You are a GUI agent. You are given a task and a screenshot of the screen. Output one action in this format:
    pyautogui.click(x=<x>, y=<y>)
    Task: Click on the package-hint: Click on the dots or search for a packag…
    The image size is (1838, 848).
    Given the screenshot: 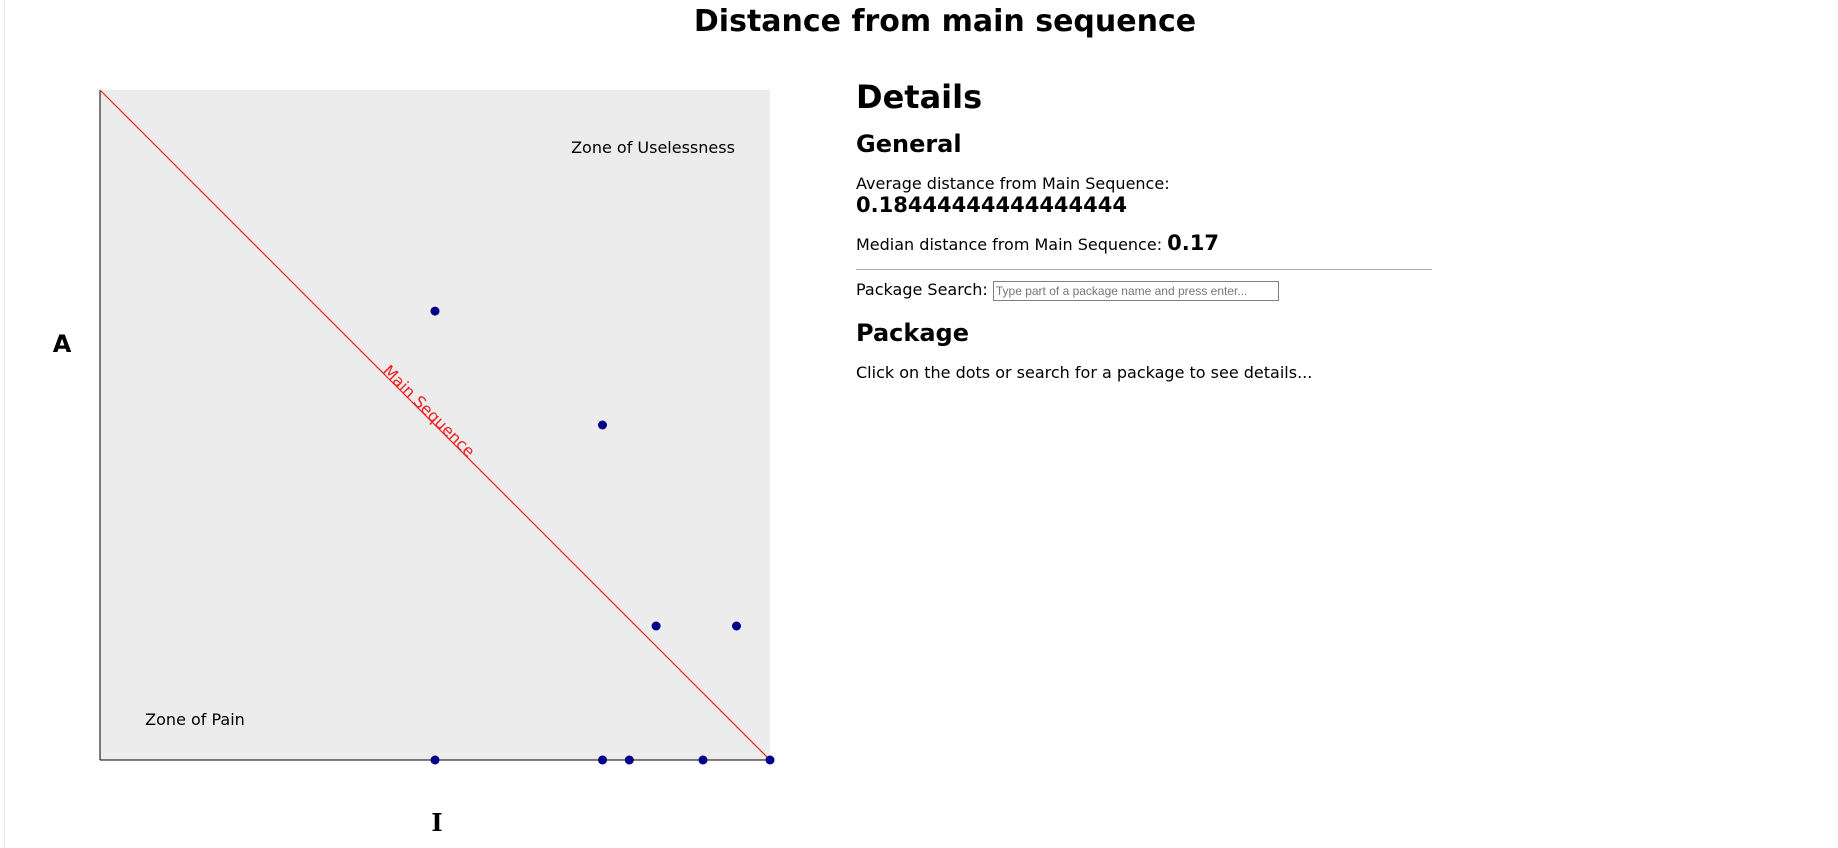 What is the action you would take?
    pyautogui.click(x=1084, y=372)
    